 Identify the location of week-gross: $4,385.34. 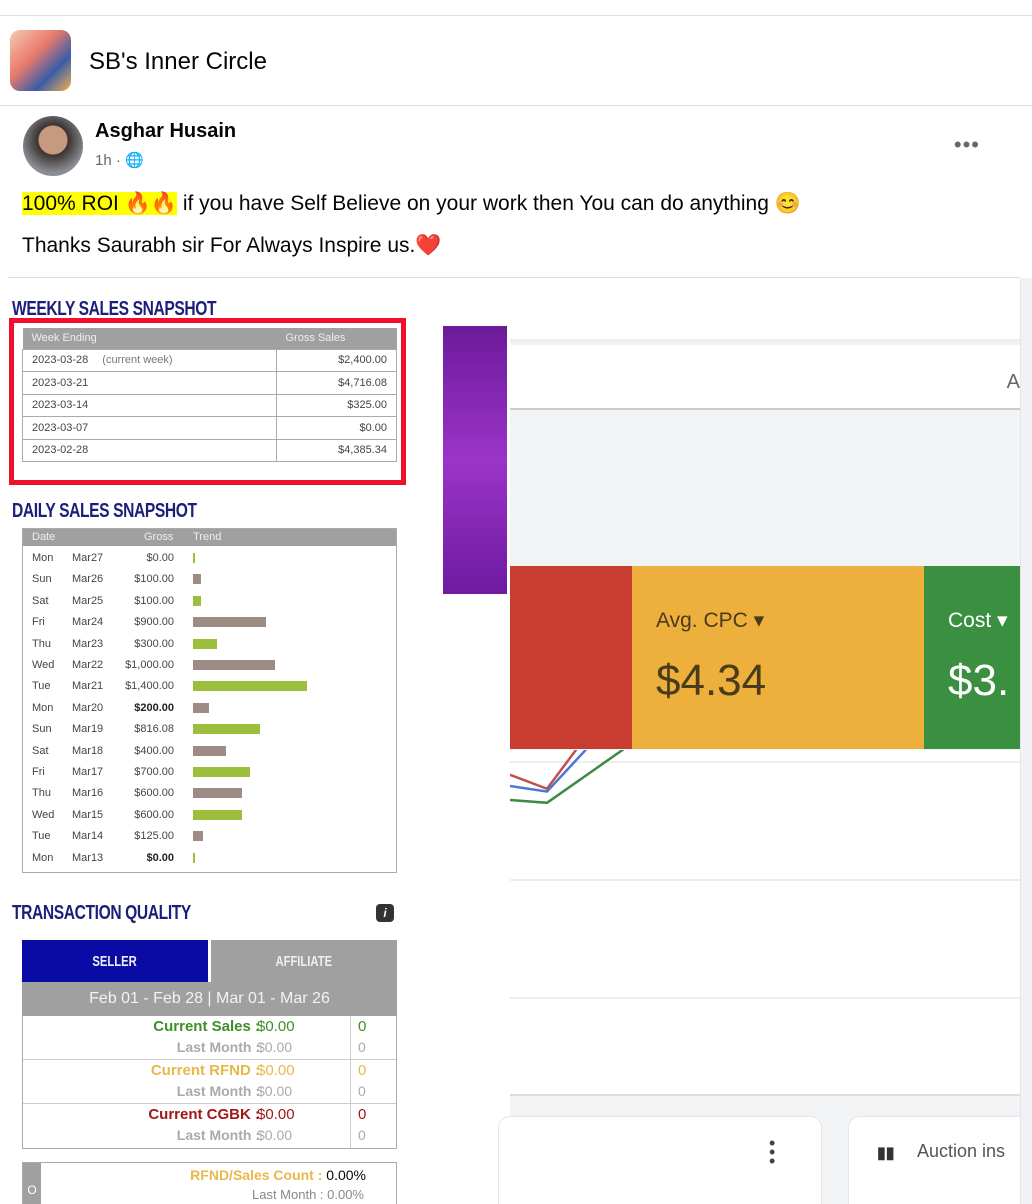
(336, 450).